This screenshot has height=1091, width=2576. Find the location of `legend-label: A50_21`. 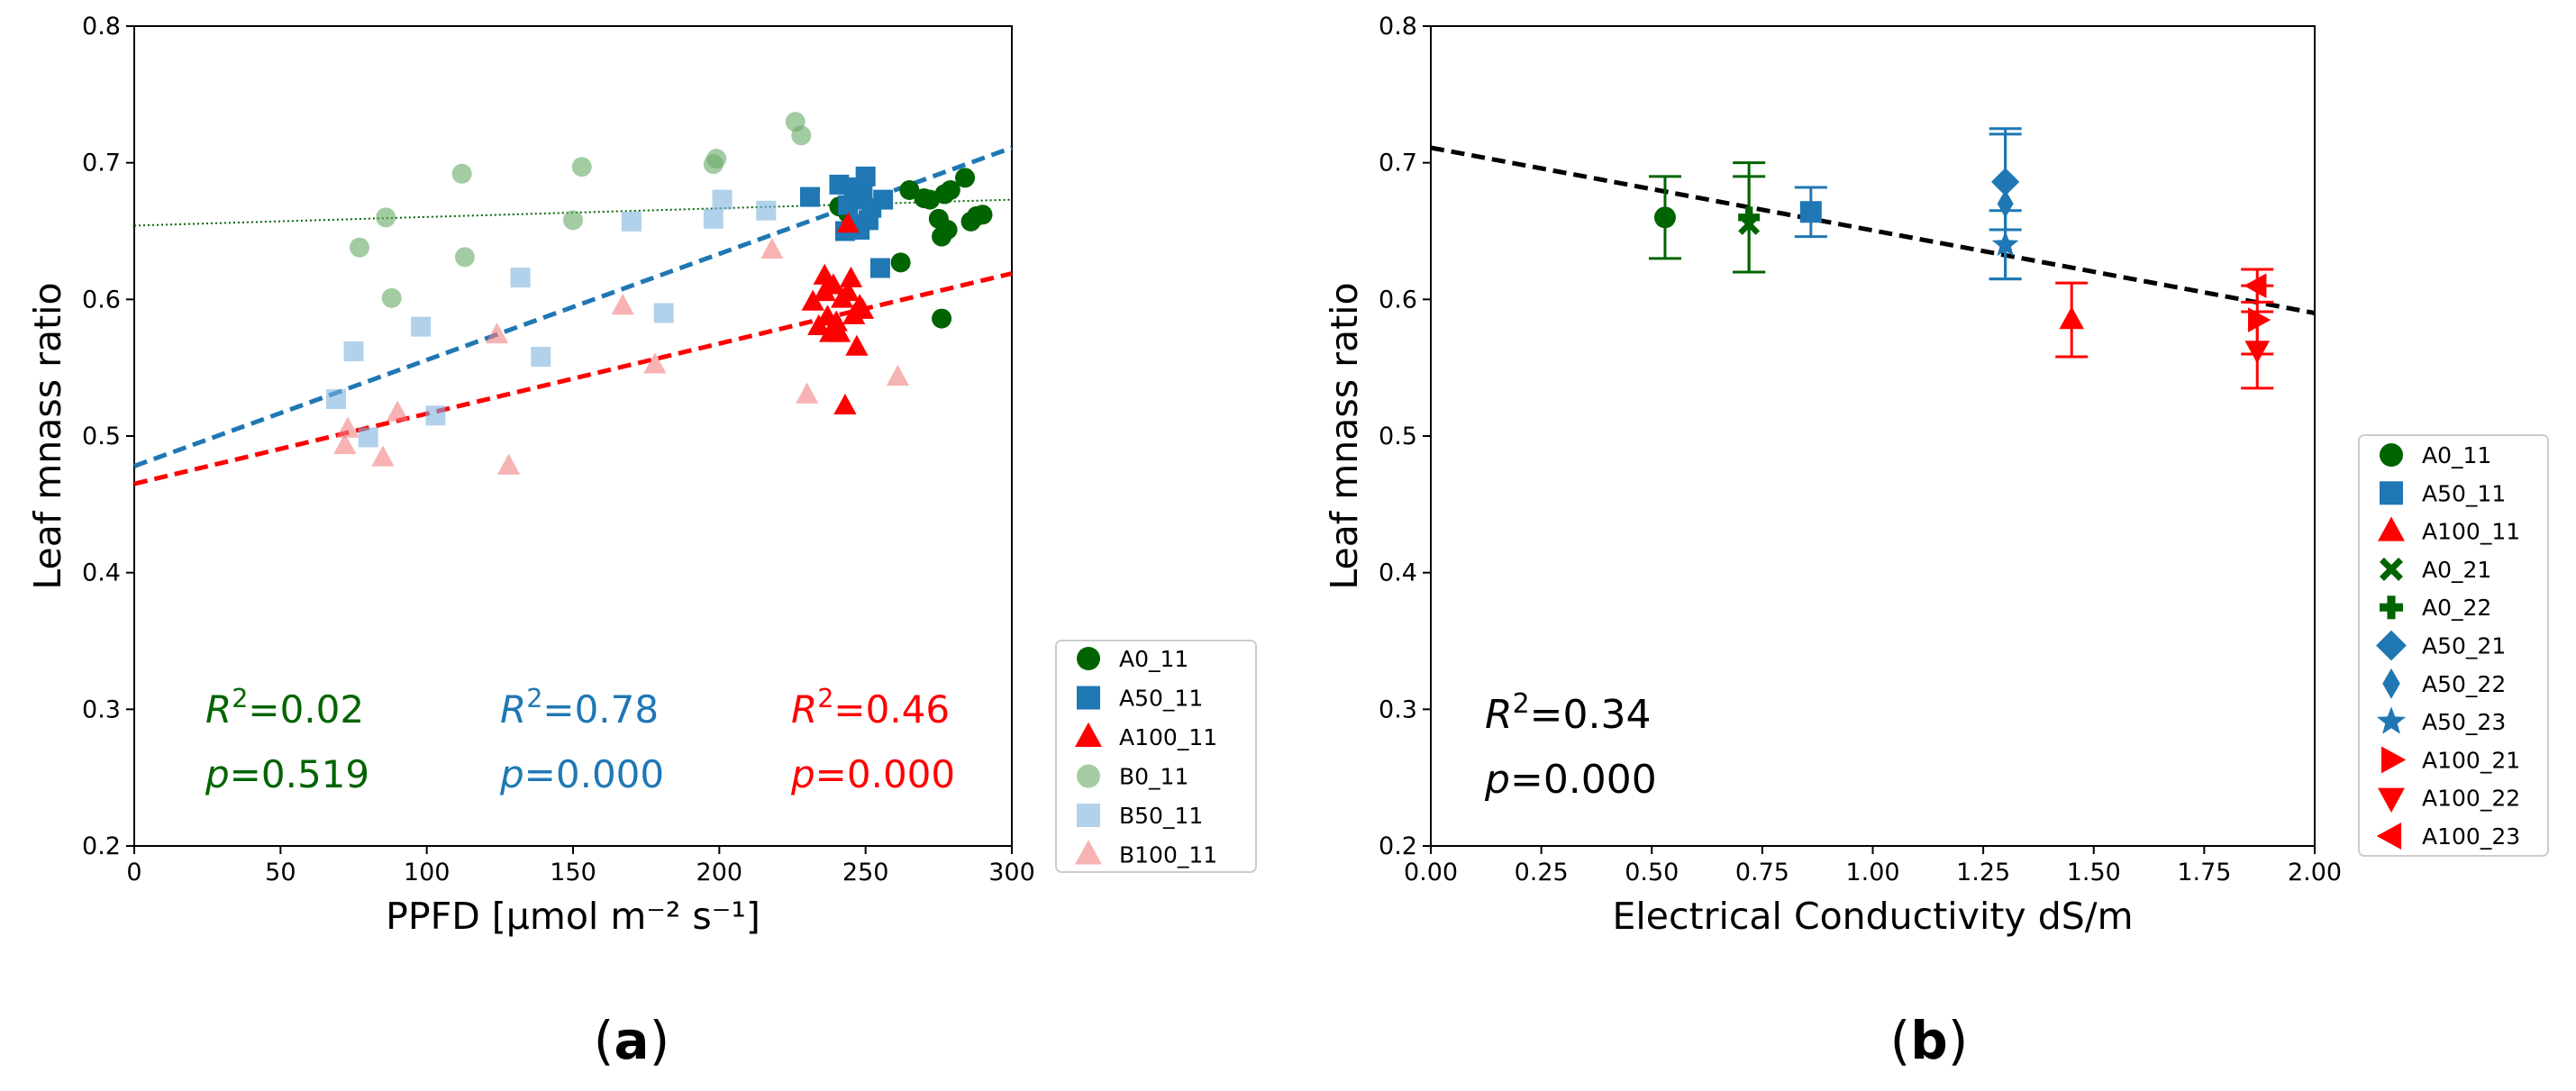

legend-label: A50_21 is located at coordinates (2464, 646).